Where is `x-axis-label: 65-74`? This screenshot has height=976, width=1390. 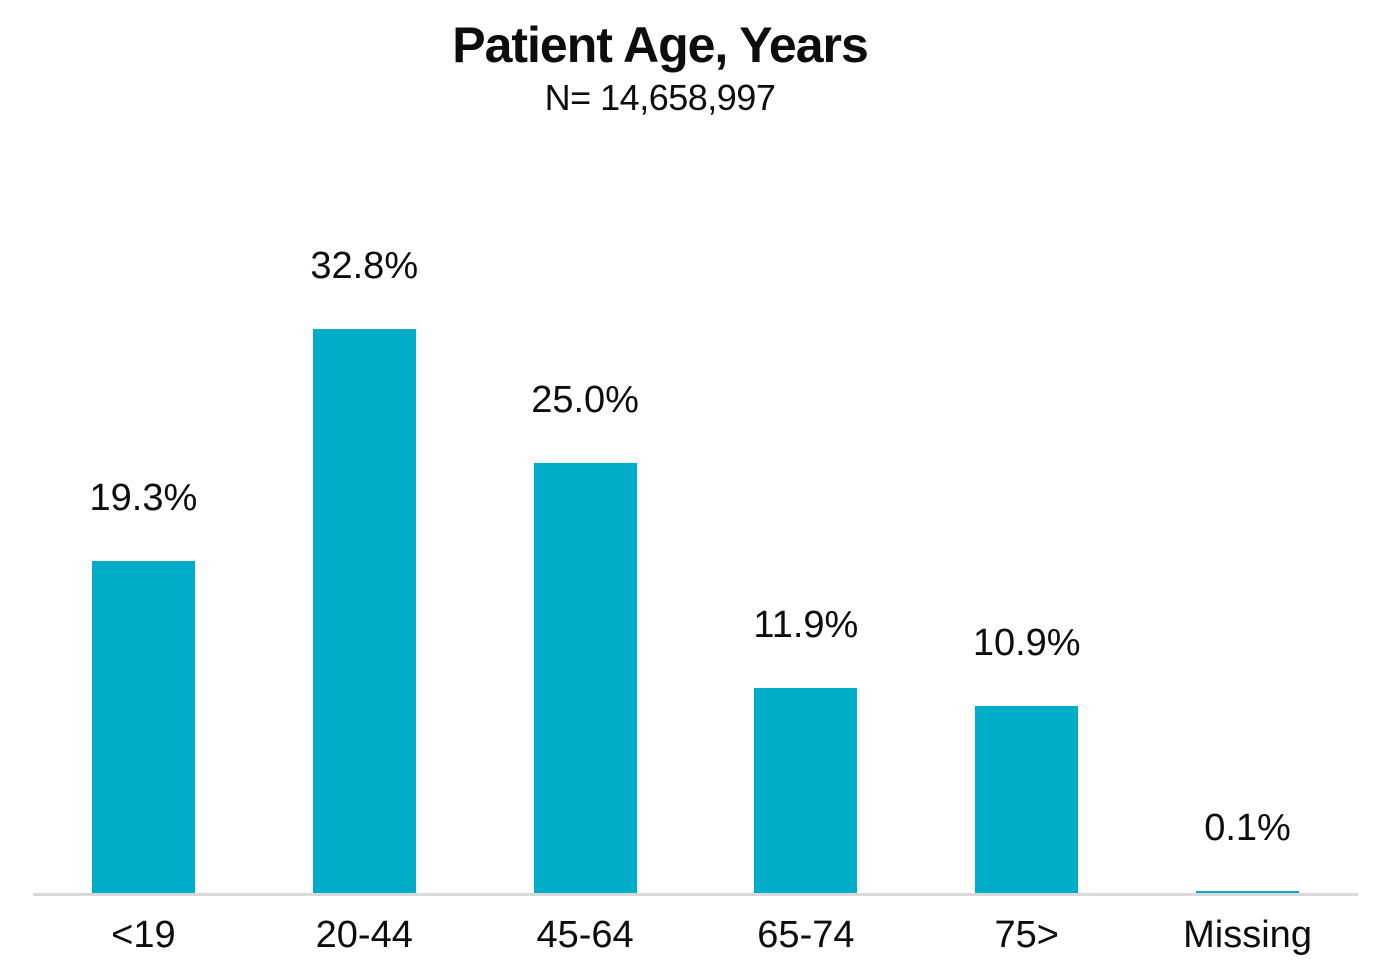
x-axis-label: 65-74 is located at coordinates (806, 935).